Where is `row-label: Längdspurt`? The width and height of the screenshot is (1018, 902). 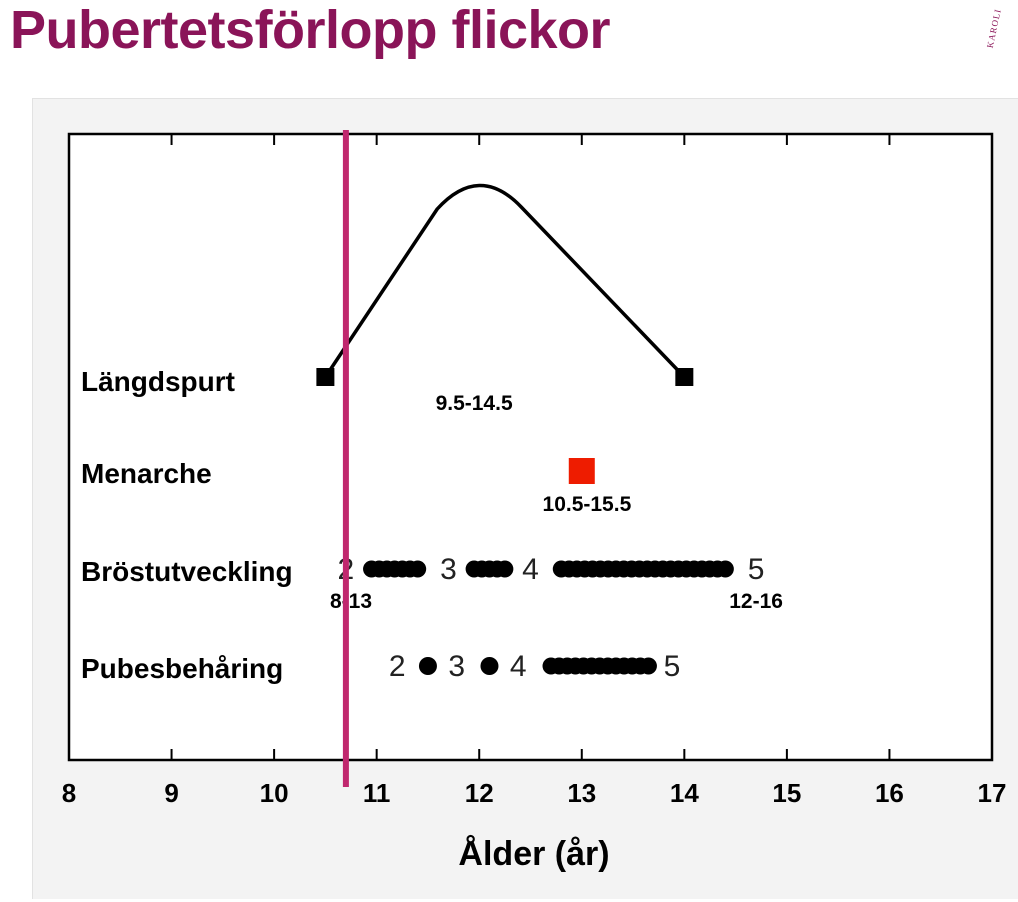
row-label: Längdspurt is located at coordinates (158, 381).